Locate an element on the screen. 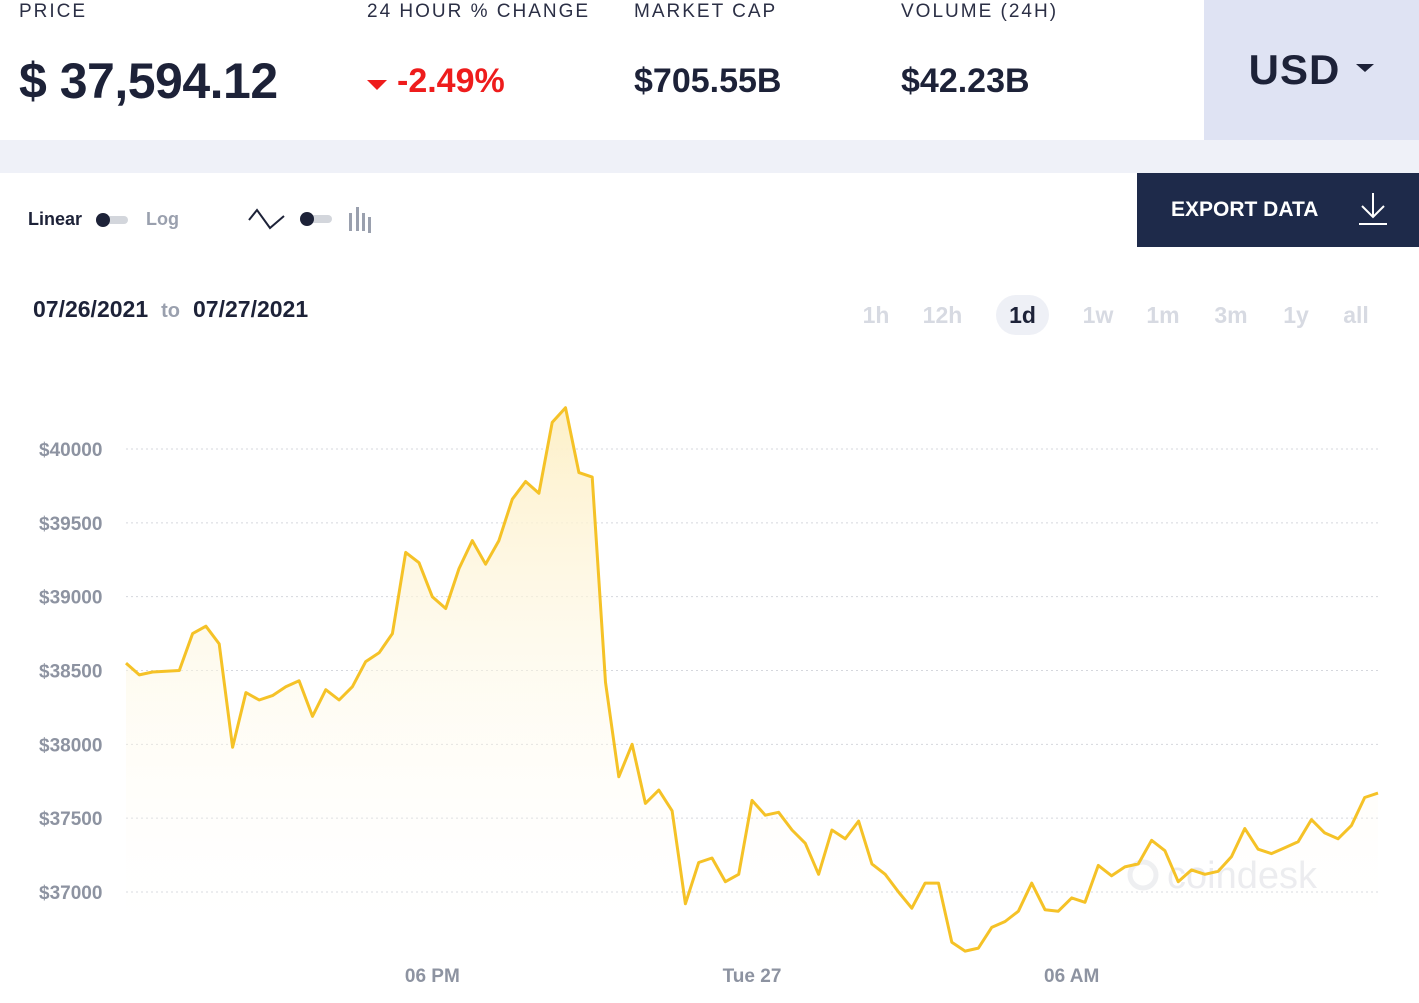  y-tick-label: $38000 is located at coordinates (70, 745).